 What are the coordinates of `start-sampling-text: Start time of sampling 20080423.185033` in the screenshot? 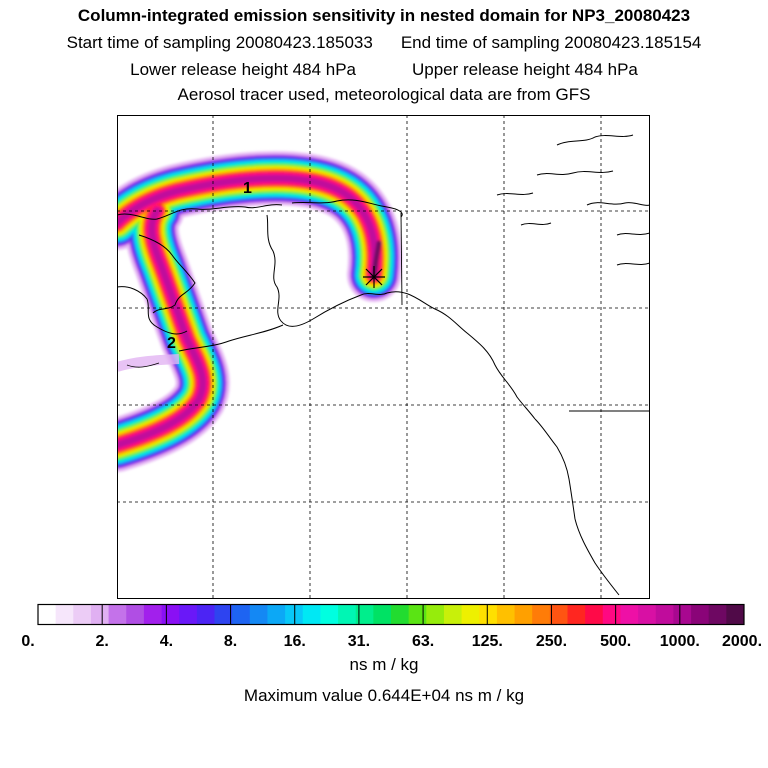 It's located at (219, 42).